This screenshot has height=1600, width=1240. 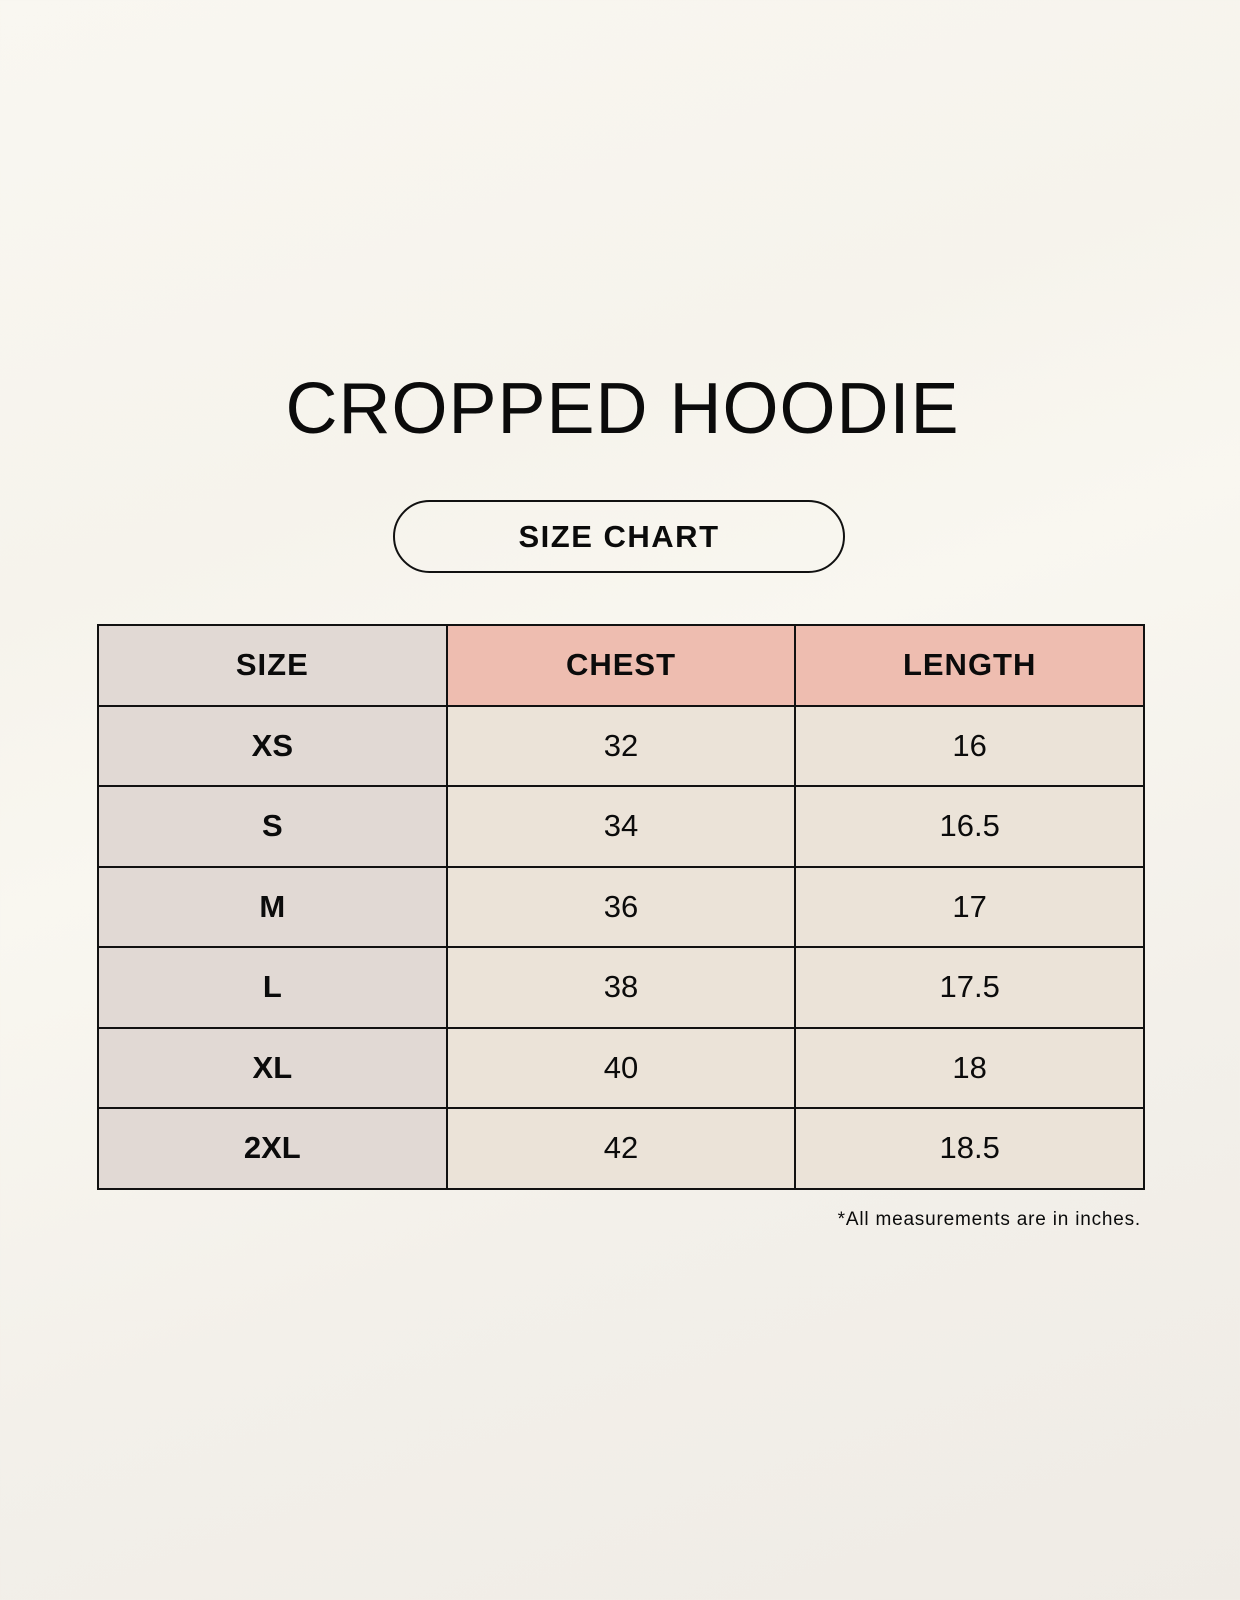 What do you see at coordinates (272, 1067) in the screenshot?
I see `cell-size: XL` at bounding box center [272, 1067].